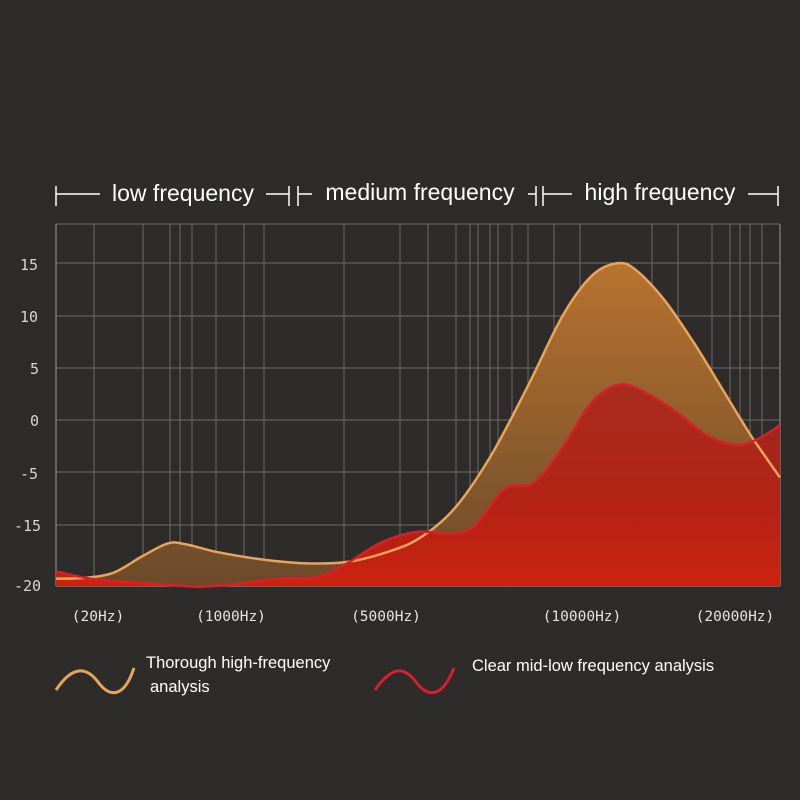  Describe the element at coordinates (420, 192) in the screenshot. I see `band-label-medium: medium frequency` at that location.